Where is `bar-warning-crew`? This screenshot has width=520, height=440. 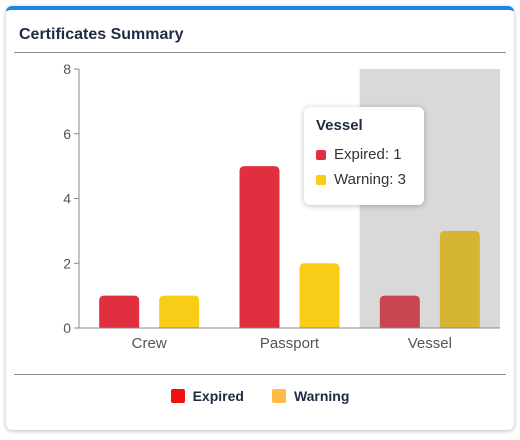
bar-warning-crew is located at coordinates (179, 311).